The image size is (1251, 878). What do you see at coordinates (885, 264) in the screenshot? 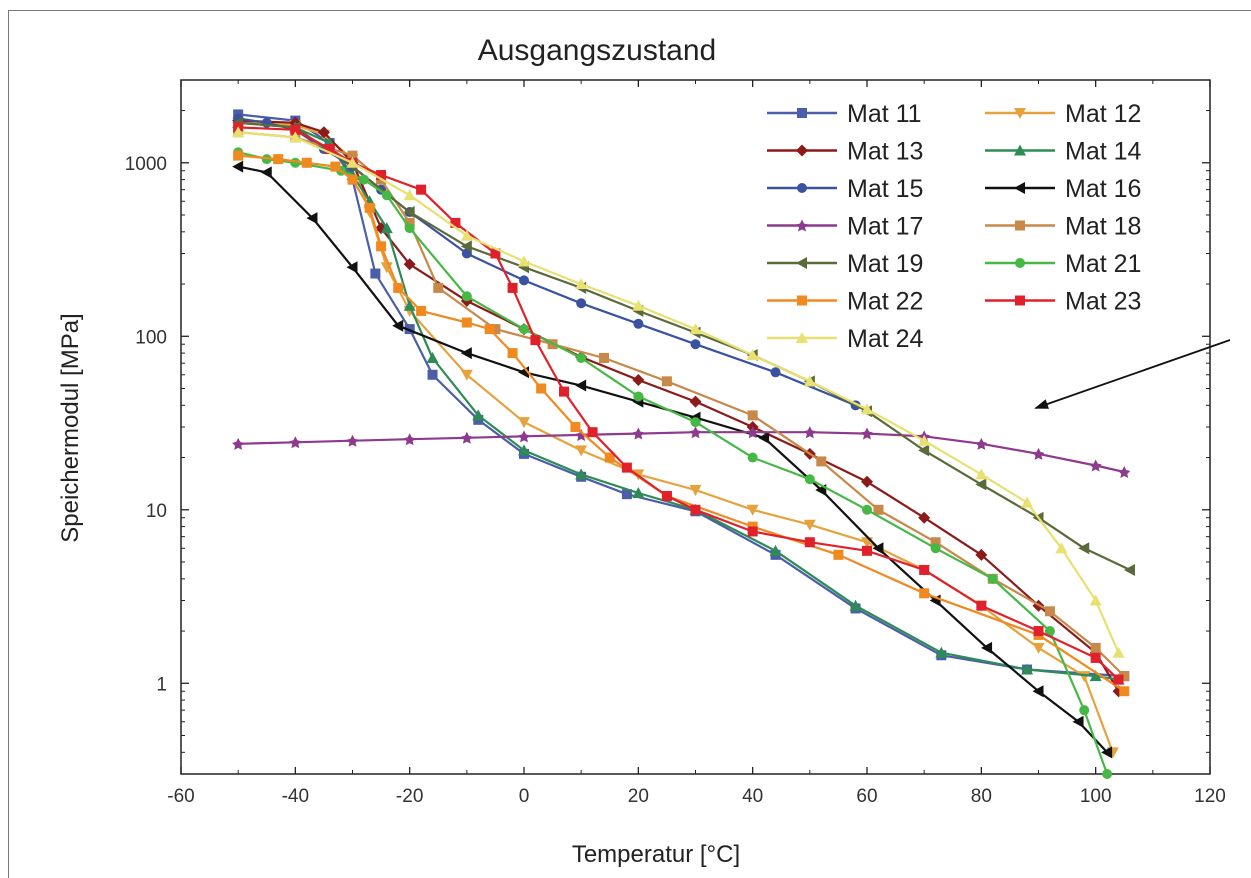
I see `legend-label: Mat 19` at bounding box center [885, 264].